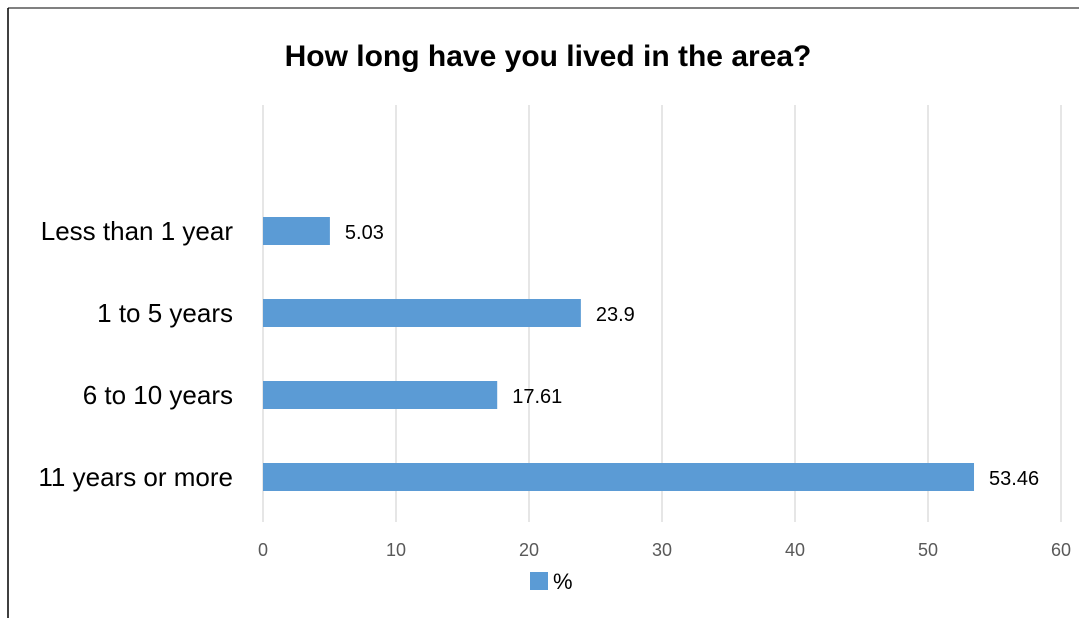 This screenshot has width=1079, height=618. I want to click on x-tick-label: 10, so click(396, 550).